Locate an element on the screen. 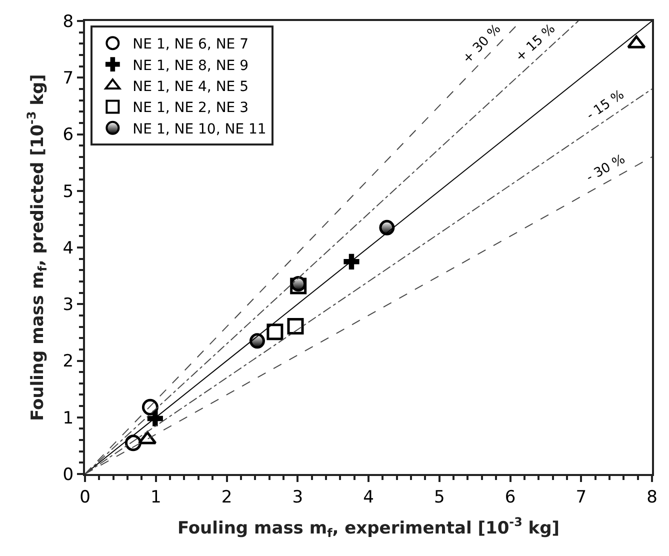 Image resolution: width=669 pixels, height=556 pixels. text: - 15 % is located at coordinates (606, 105).